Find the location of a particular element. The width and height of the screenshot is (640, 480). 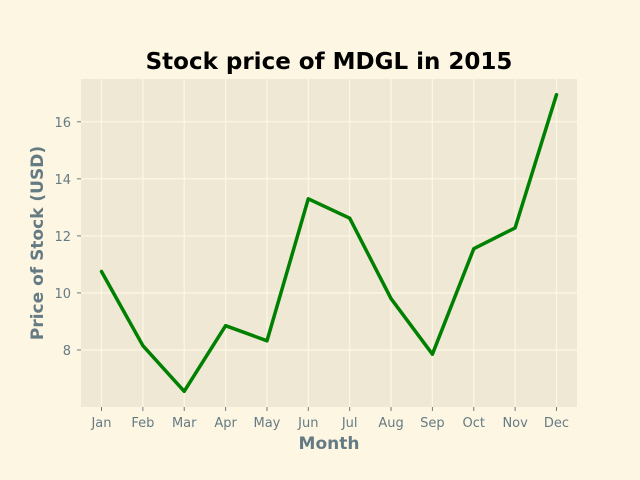

x-tick-label: Jul is located at coordinates (349, 423).